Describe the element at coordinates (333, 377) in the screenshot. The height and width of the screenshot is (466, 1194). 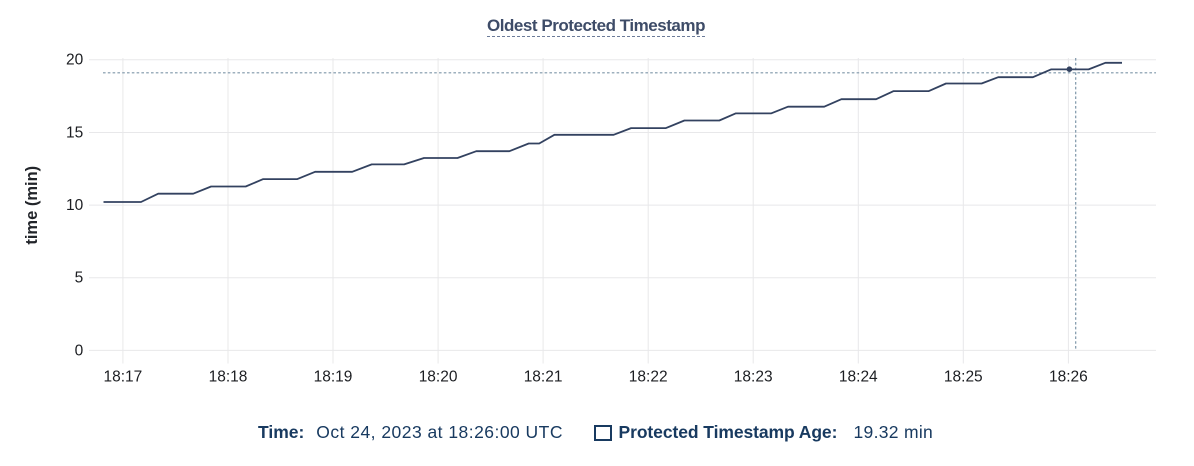
I see `svg-text: 18:19` at that location.